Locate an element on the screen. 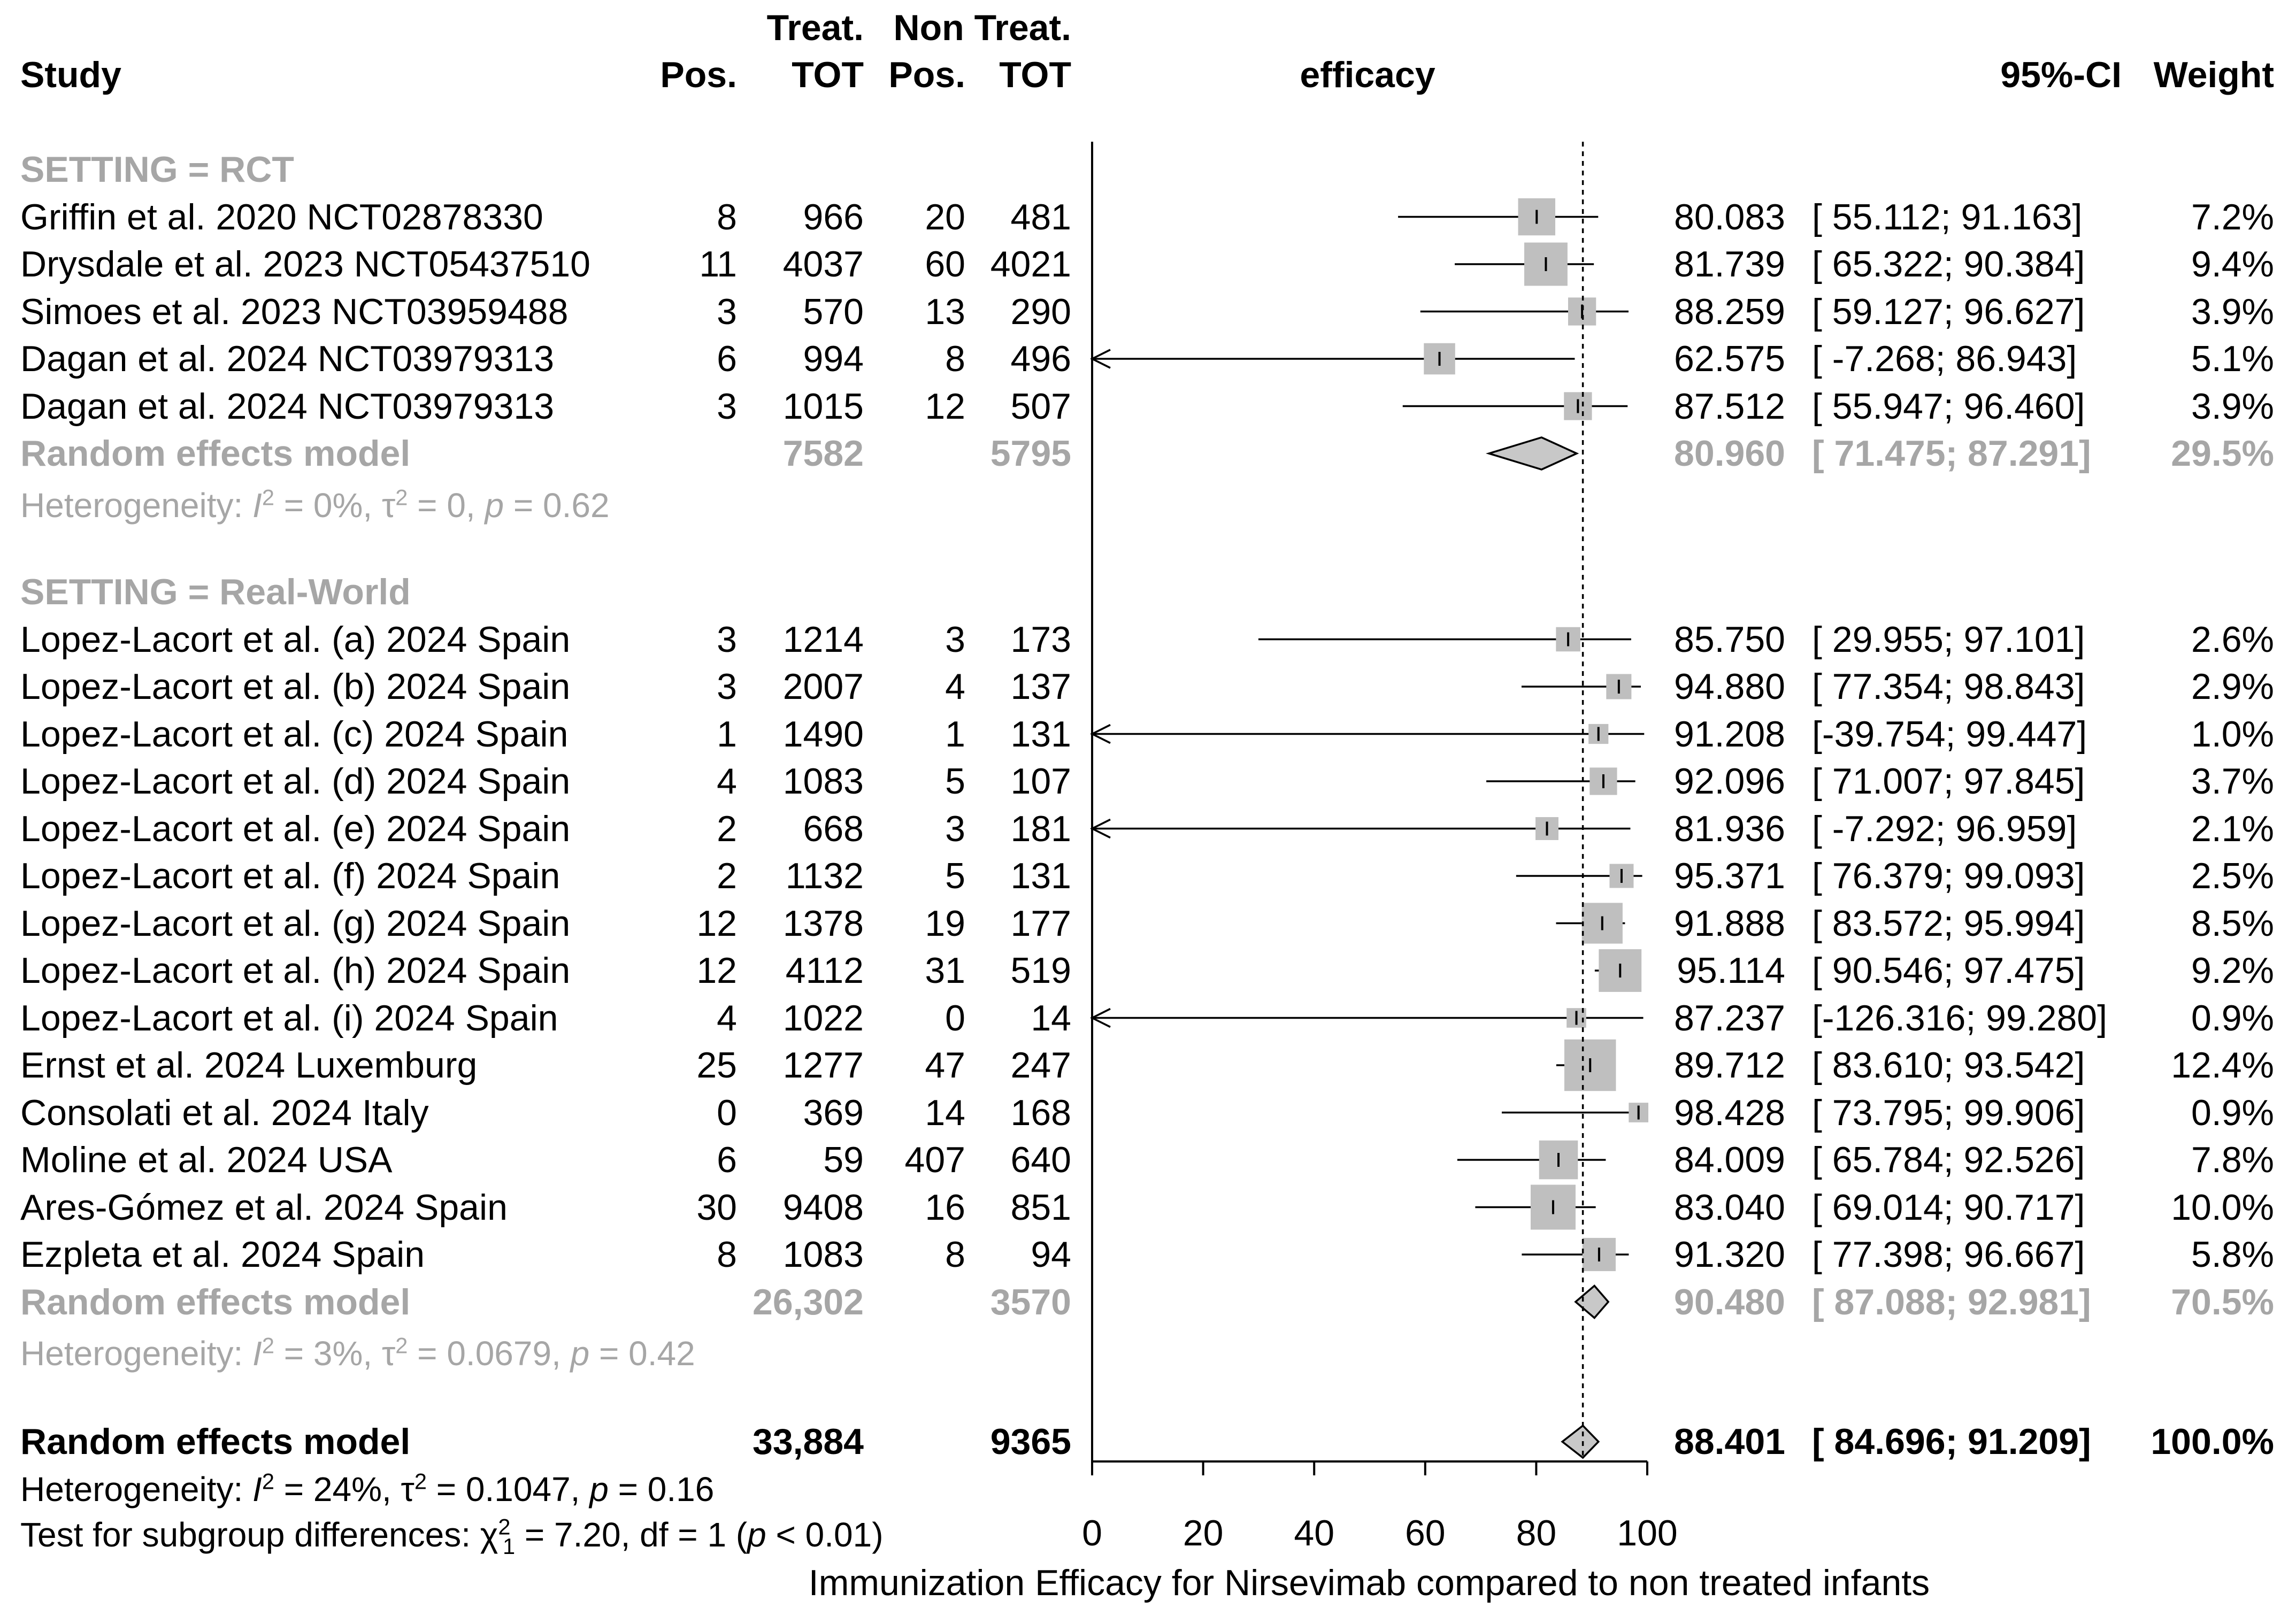 This screenshot has width=2296, height=1616. nontreat-pos-value: 5 is located at coordinates (955, 876).